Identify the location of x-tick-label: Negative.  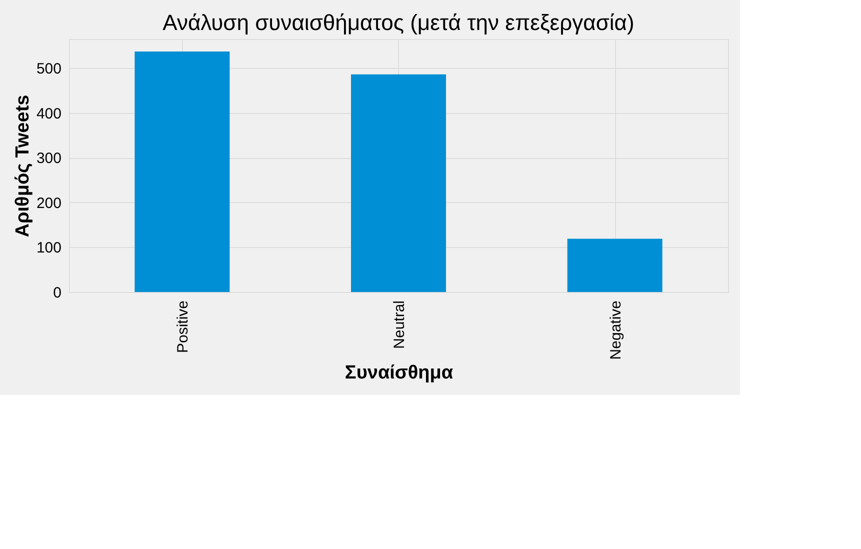
(615, 330).